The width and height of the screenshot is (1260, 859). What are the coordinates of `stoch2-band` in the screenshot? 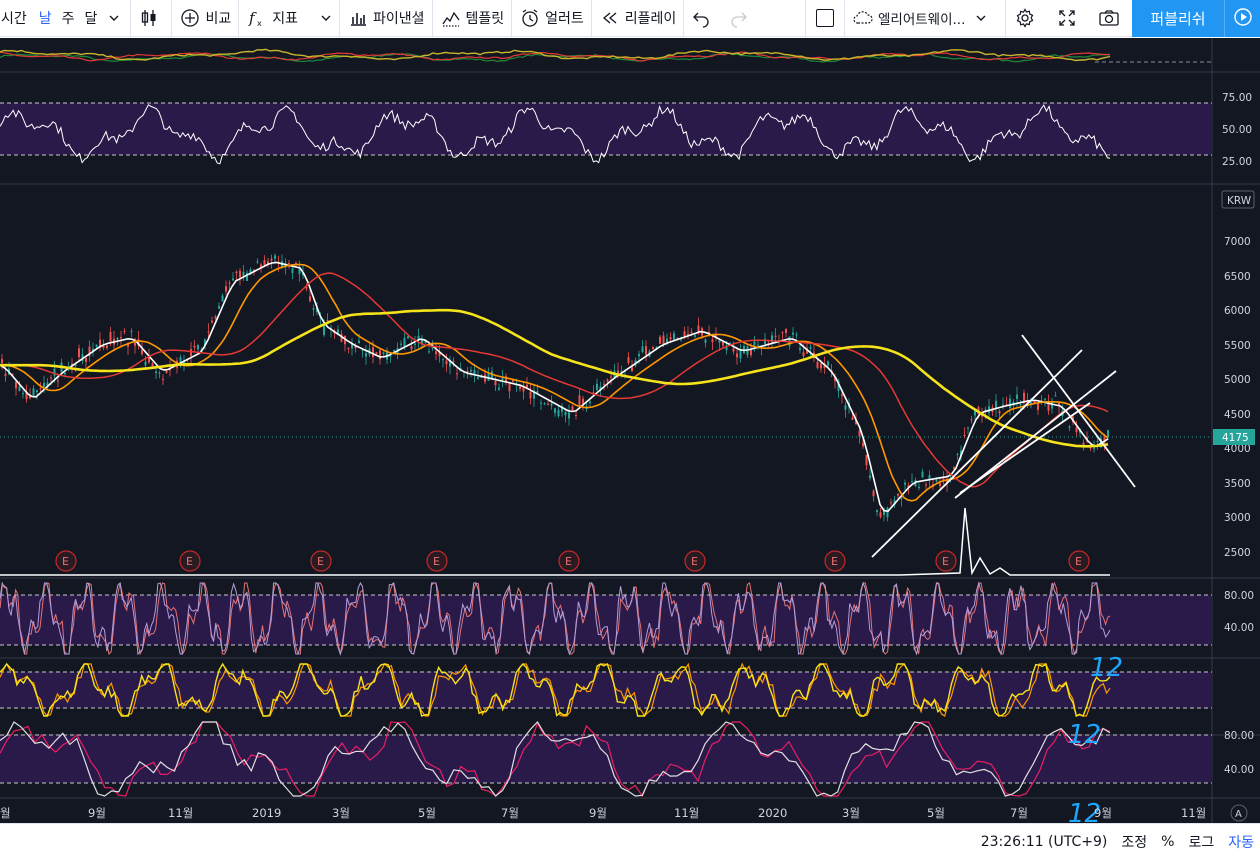 It's located at (606, 690).